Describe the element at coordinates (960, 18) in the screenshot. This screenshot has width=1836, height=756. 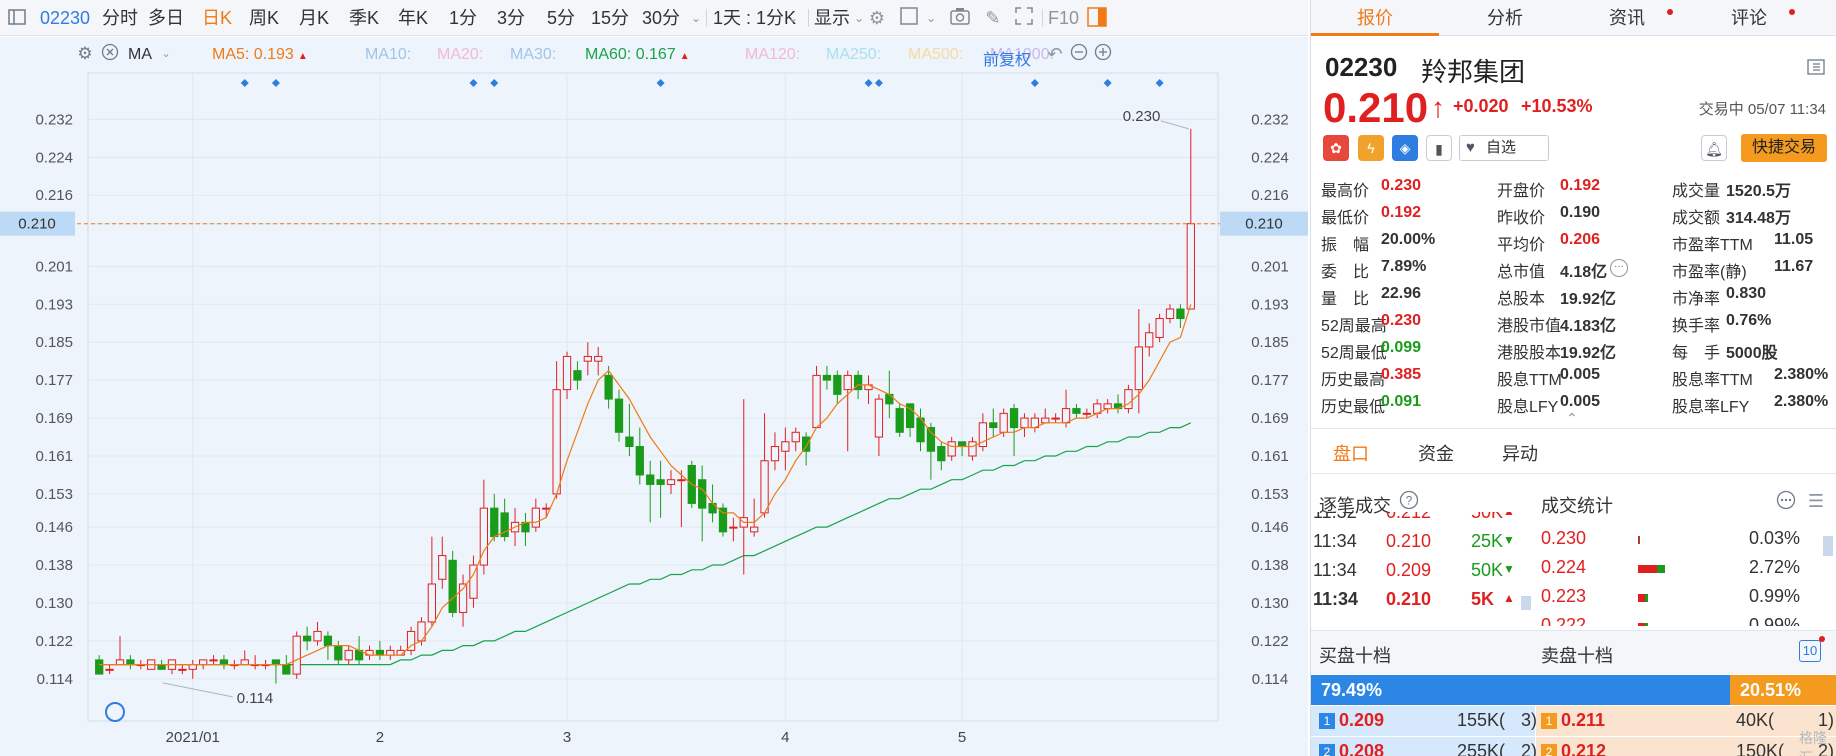
I see `camera-icon` at that location.